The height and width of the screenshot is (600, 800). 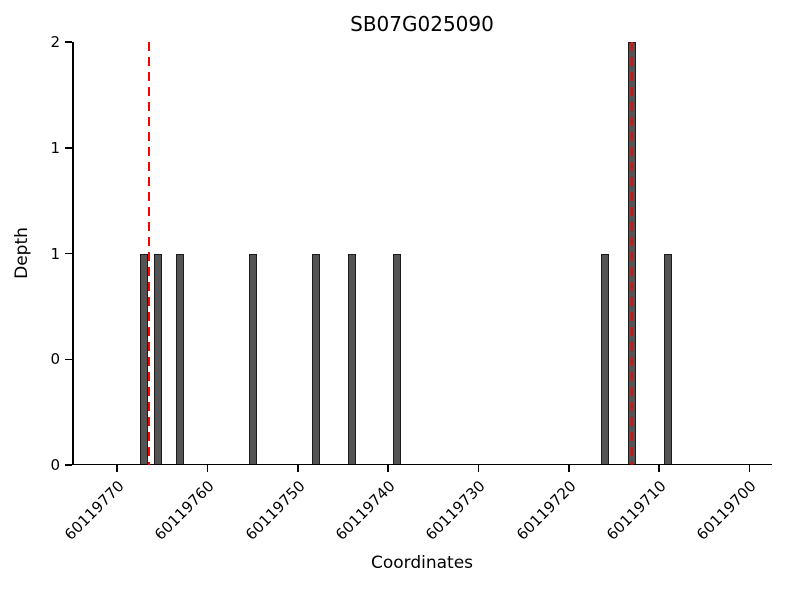 I want to click on plot-title: SB07G025090, so click(x=422, y=24).